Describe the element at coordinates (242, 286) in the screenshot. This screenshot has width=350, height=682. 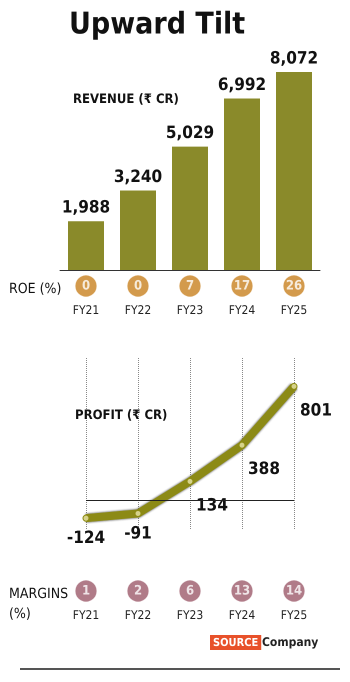
I see `data-label: 17` at that location.